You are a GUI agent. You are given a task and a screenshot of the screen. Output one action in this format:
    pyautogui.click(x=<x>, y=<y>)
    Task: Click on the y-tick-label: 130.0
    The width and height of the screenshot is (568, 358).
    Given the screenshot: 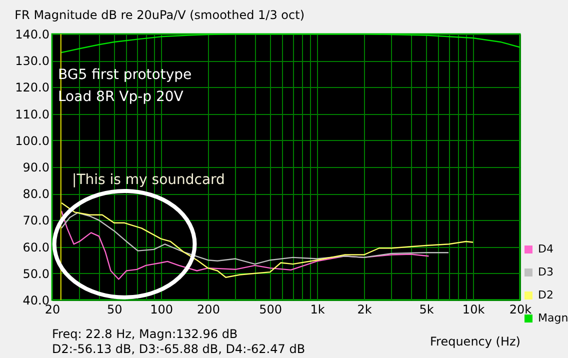 What is the action you would take?
    pyautogui.click(x=32, y=61)
    